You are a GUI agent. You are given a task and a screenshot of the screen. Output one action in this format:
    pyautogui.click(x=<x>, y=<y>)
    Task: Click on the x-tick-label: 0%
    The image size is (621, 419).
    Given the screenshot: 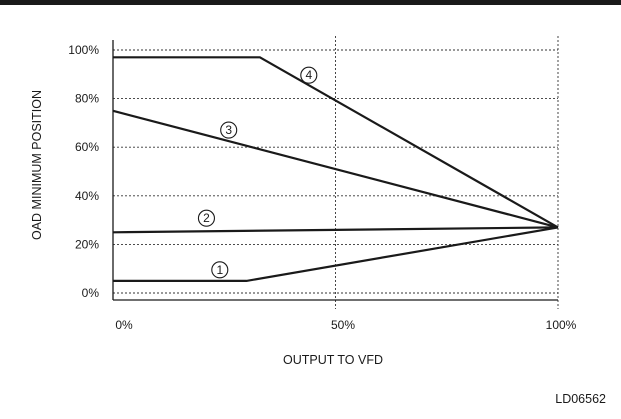 What is the action you would take?
    pyautogui.click(x=124, y=325)
    